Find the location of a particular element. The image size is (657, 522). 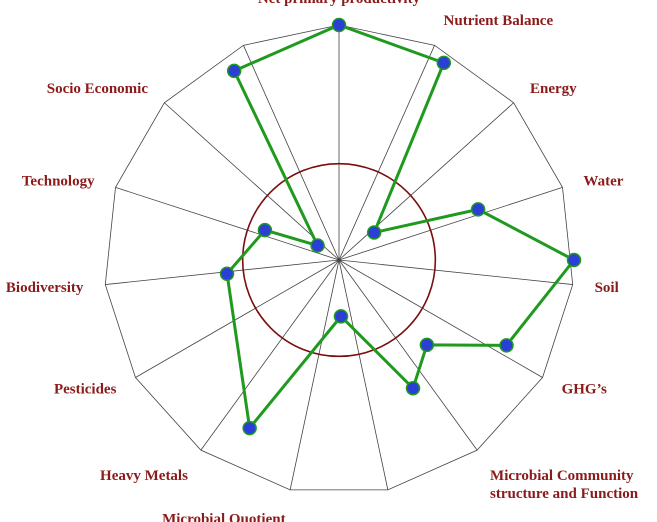

axis-label: Microbial Quotient is located at coordinates (223, 516).